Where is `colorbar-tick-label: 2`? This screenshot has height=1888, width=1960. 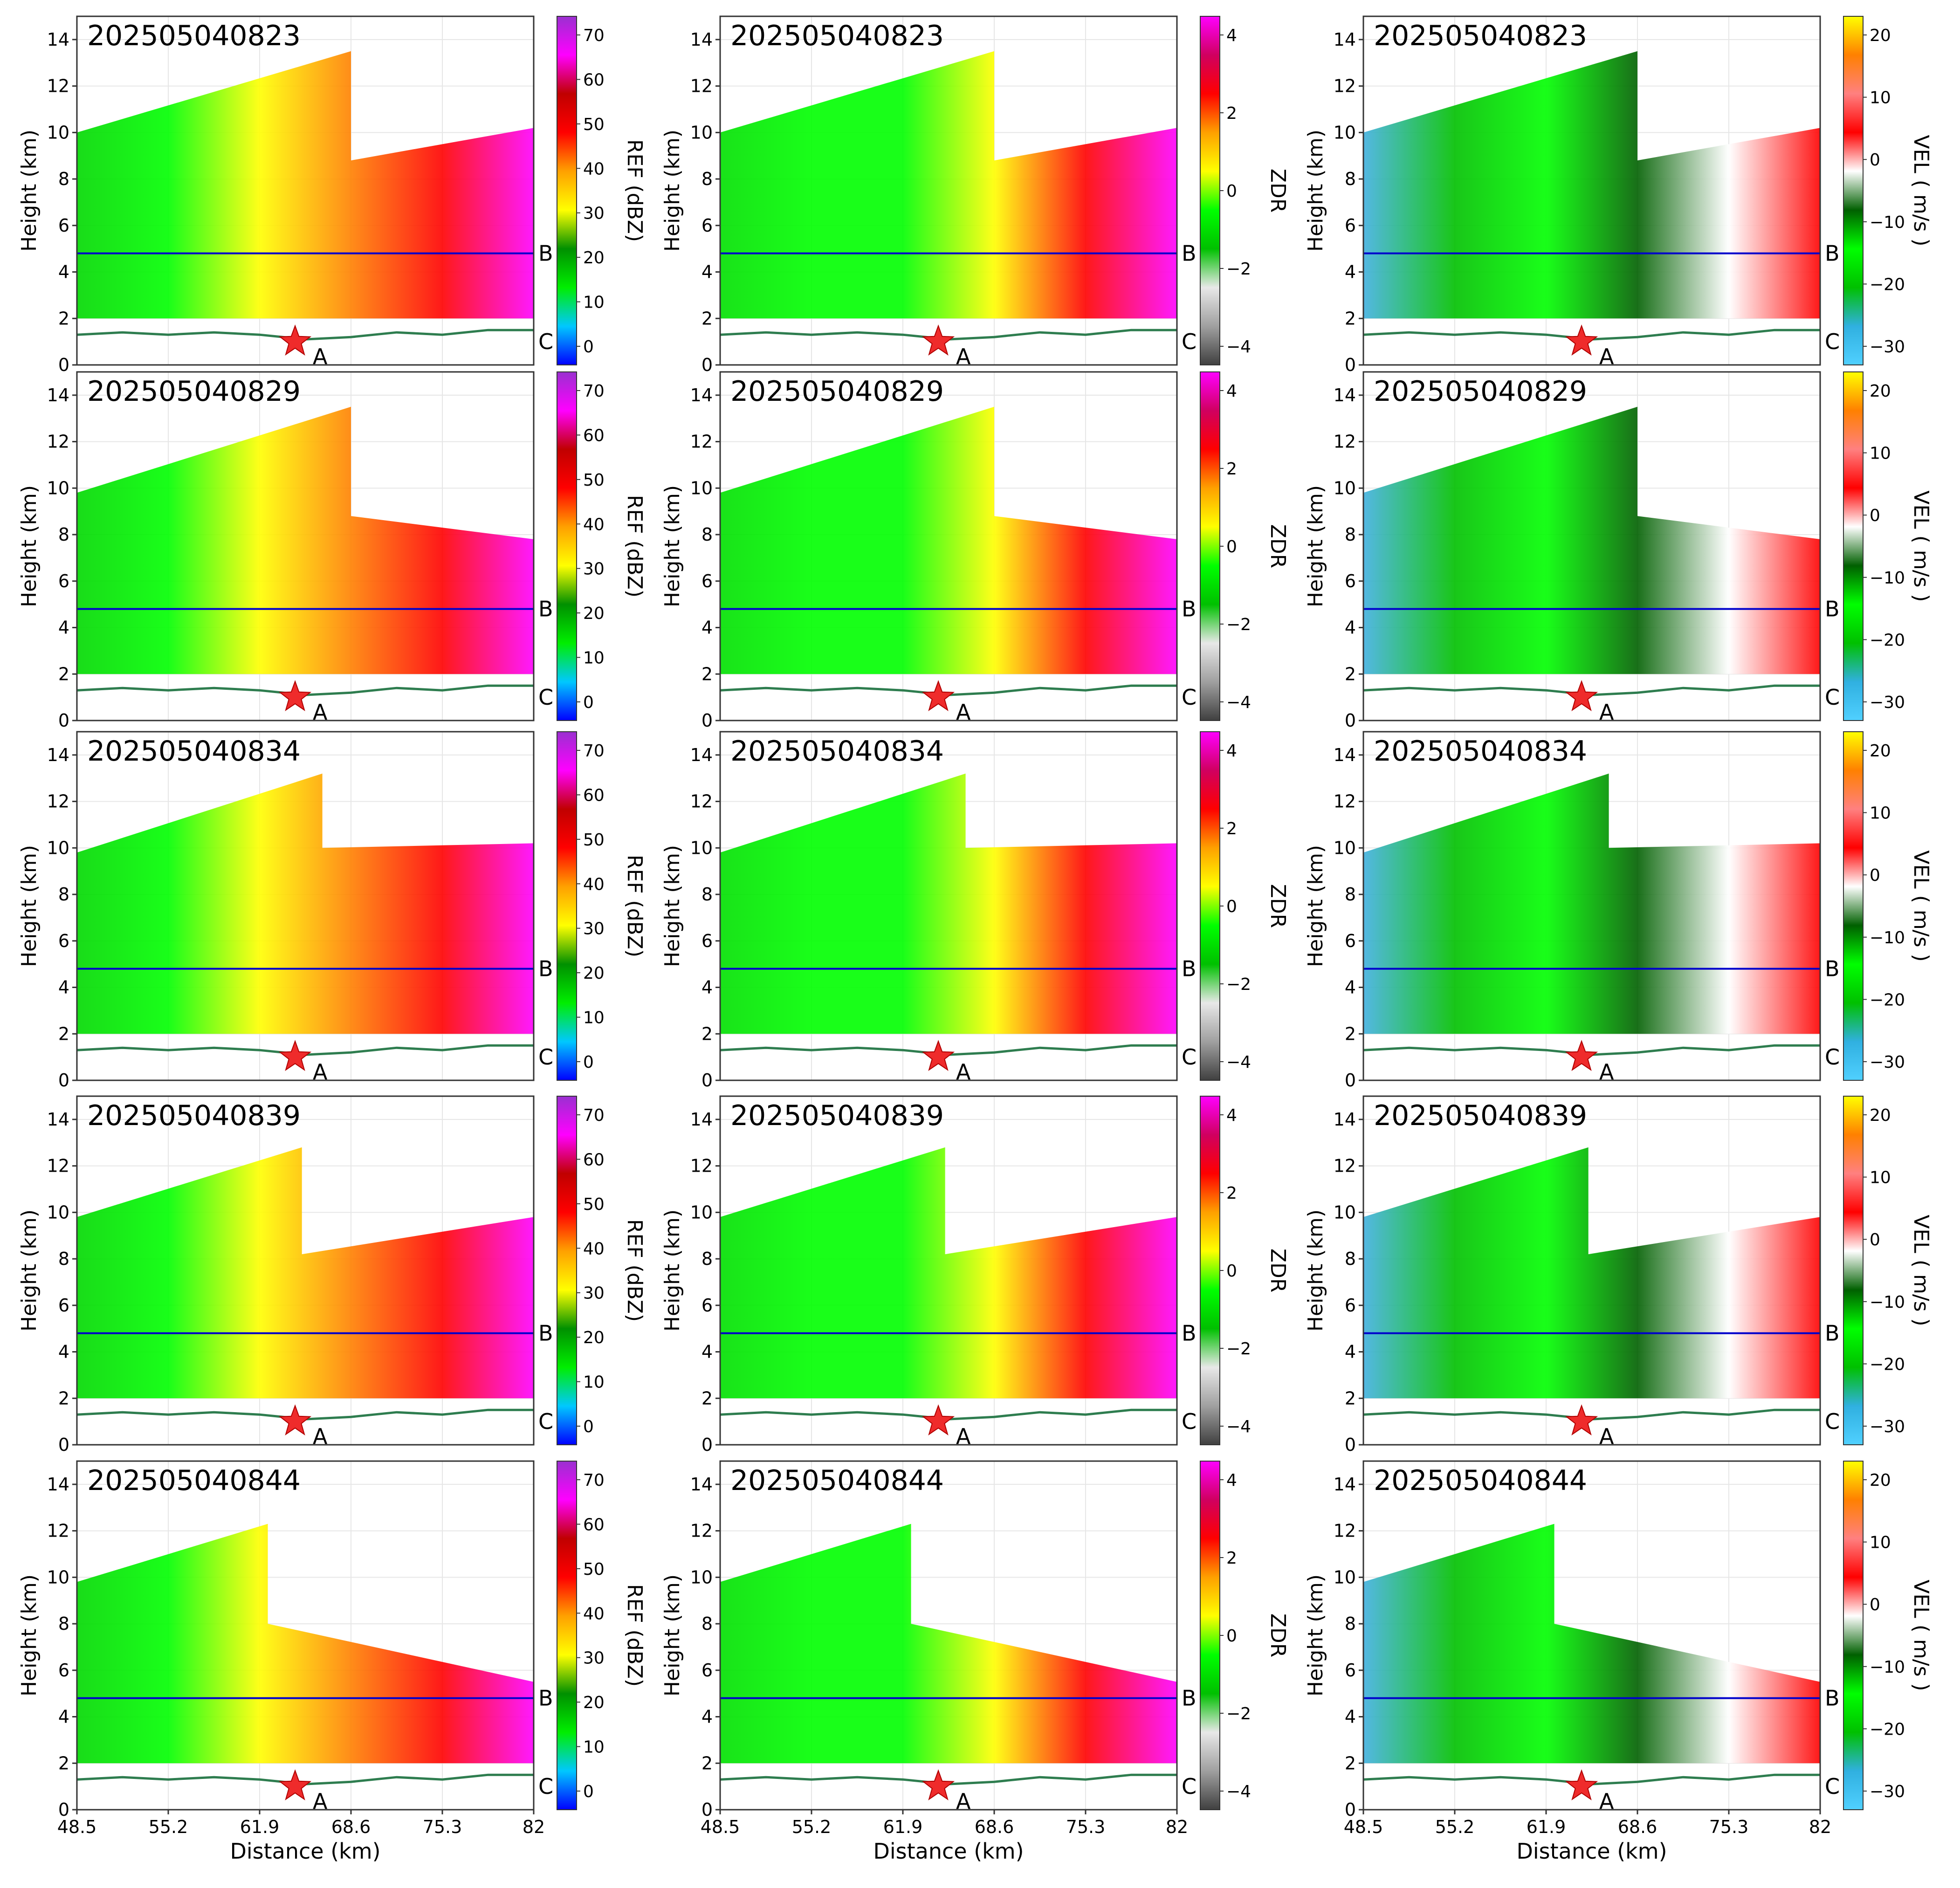
colorbar-tick-label: 2 is located at coordinates (1231, 828).